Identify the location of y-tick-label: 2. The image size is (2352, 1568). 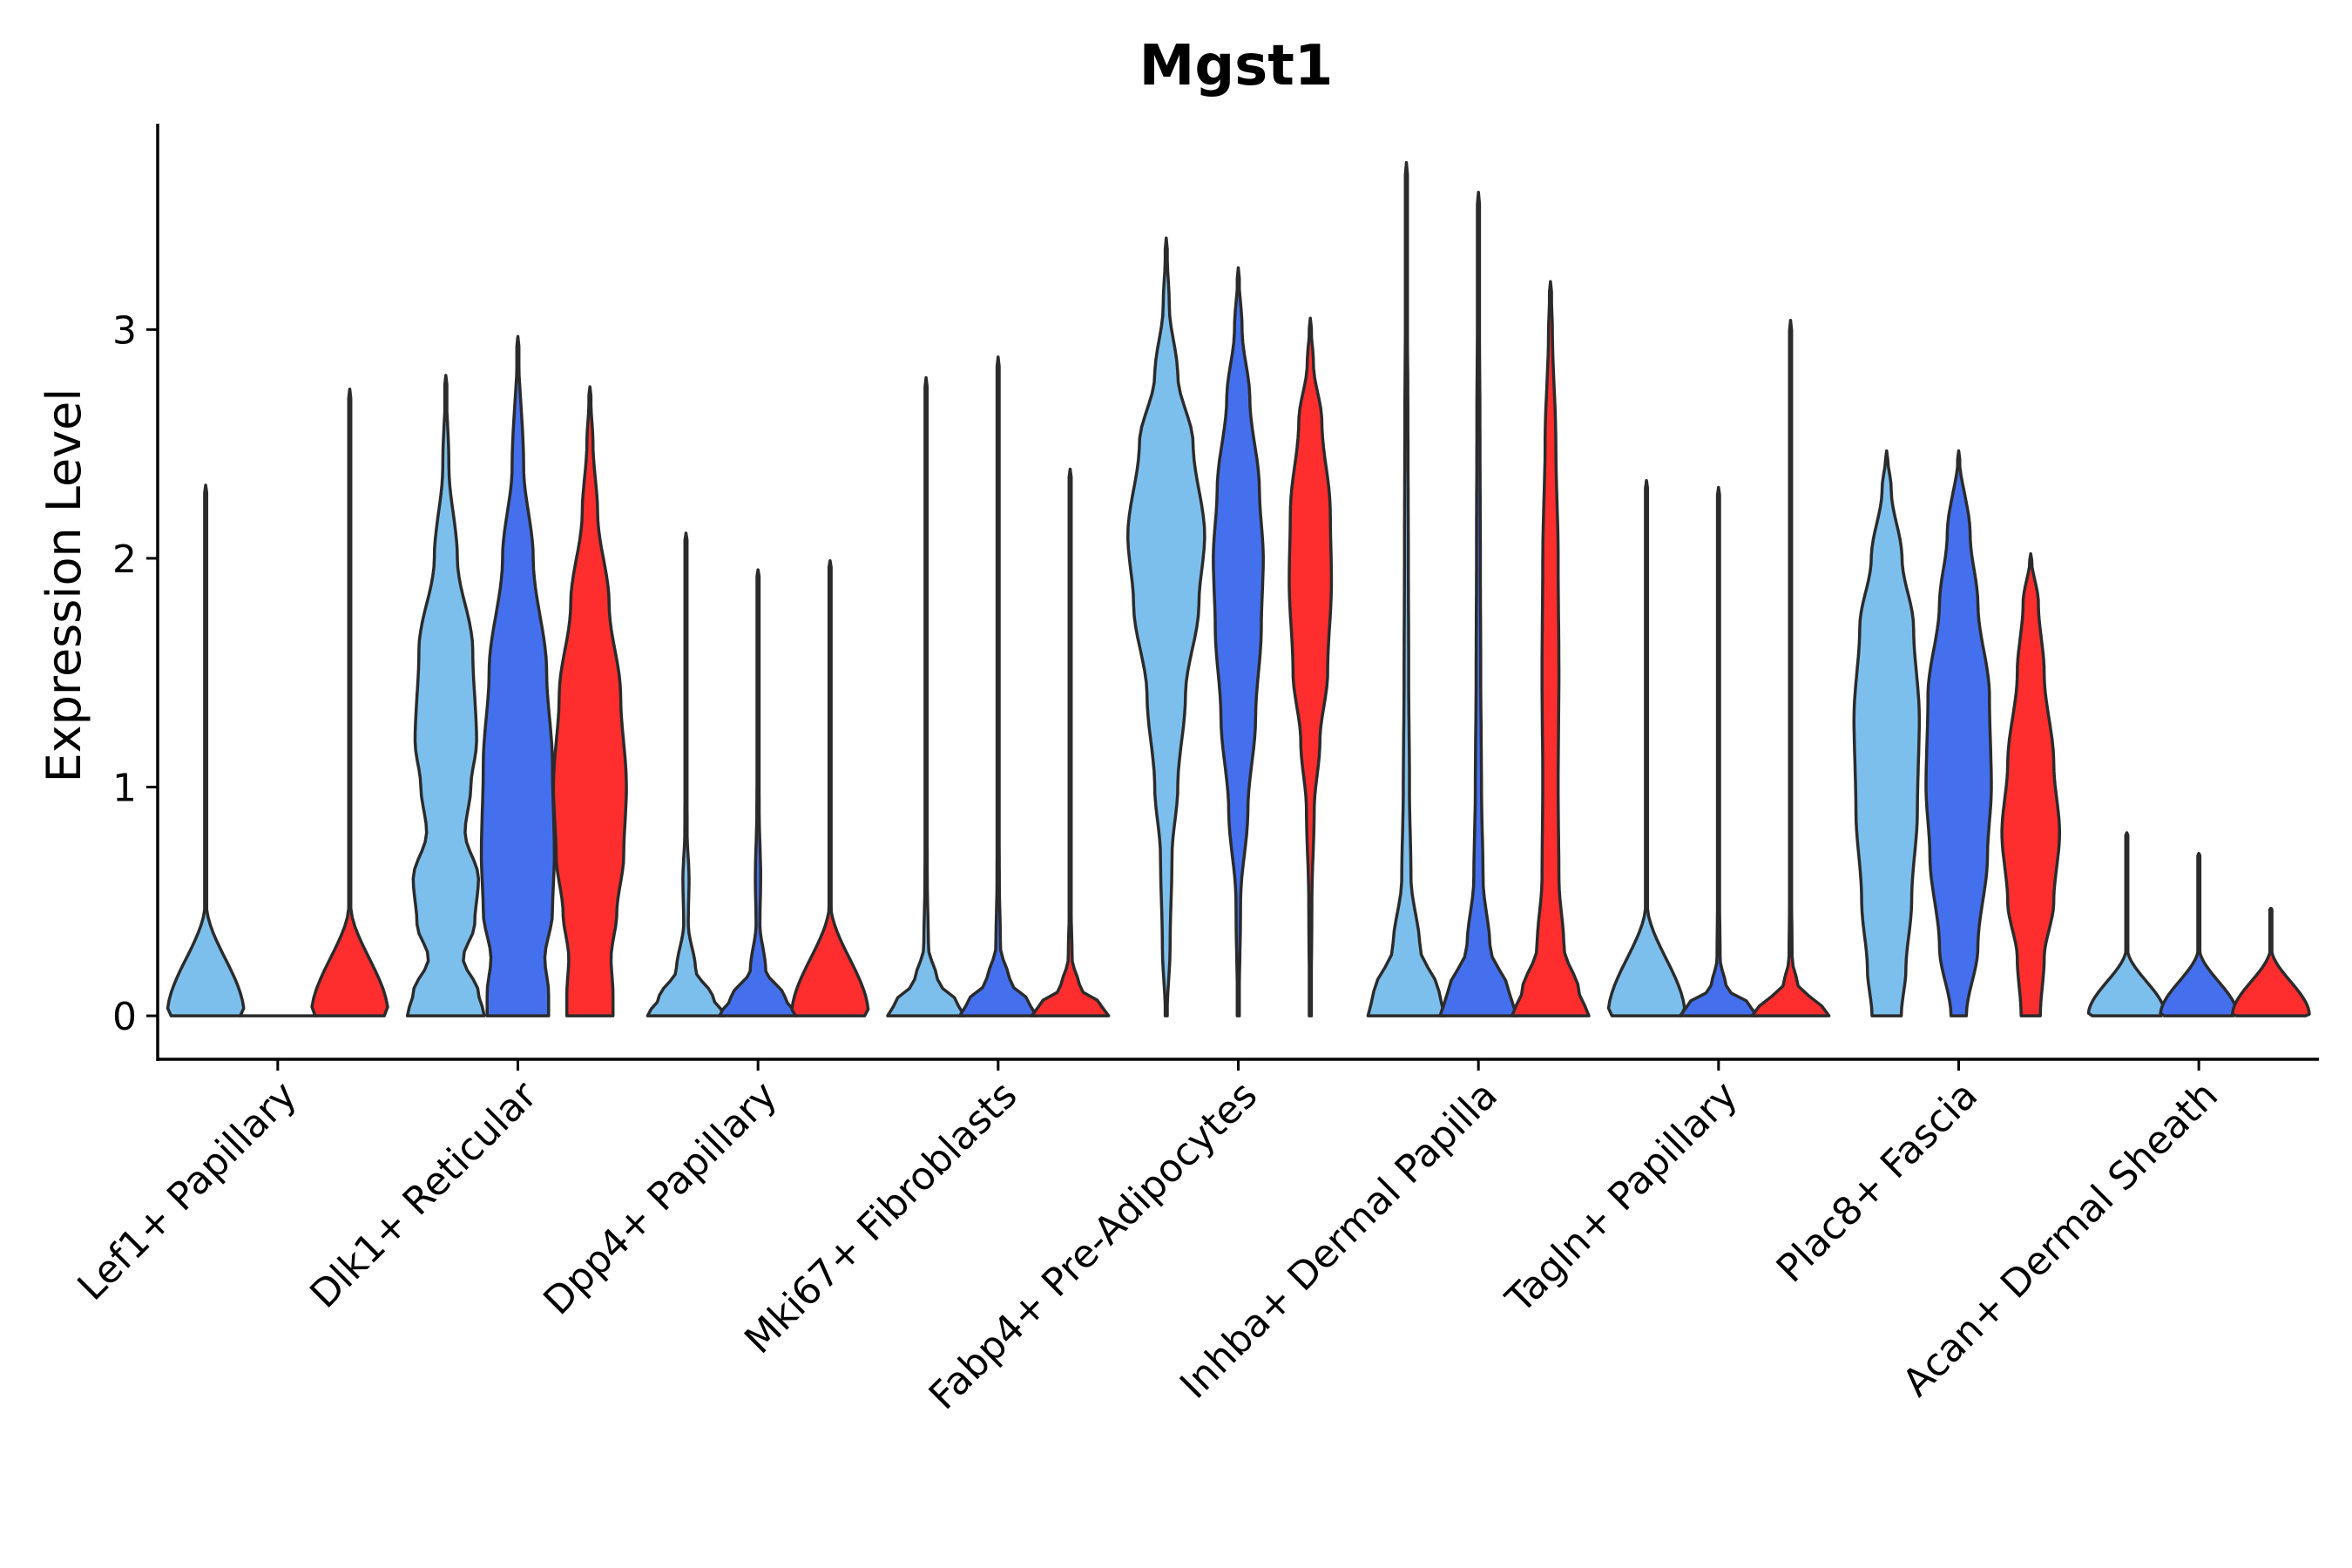
(125, 559).